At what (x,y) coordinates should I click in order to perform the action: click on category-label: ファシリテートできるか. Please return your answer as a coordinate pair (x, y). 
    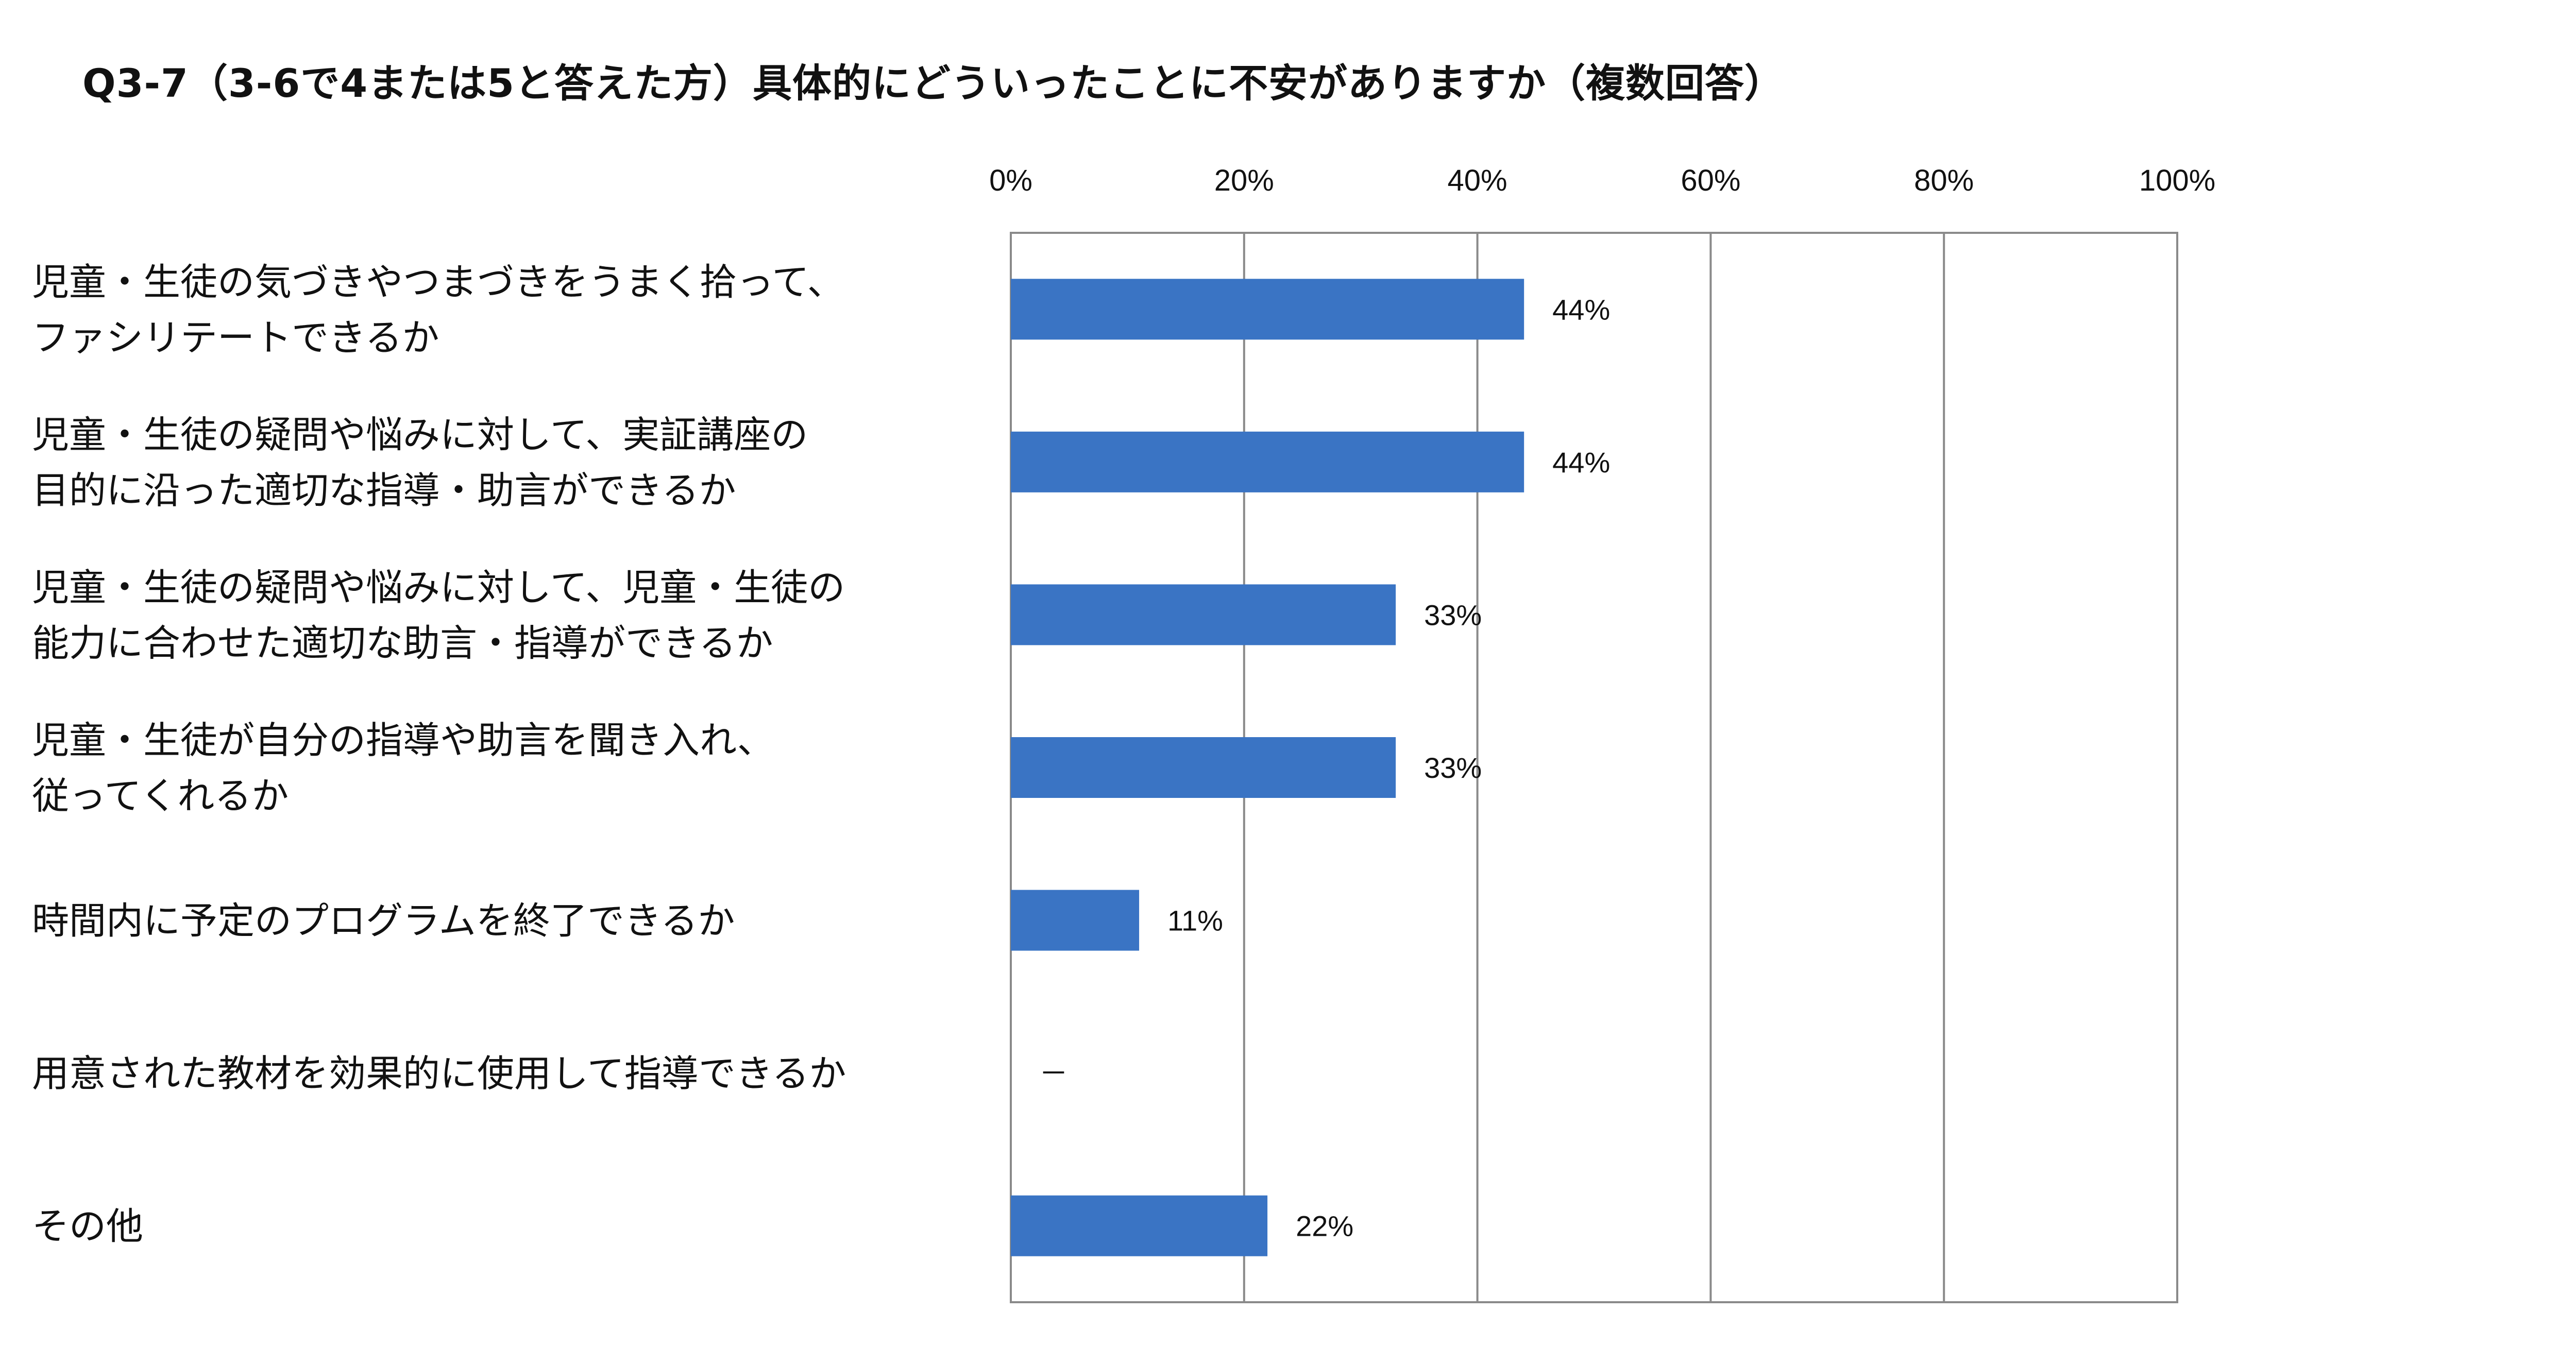
    Looking at the image, I should click on (235, 338).